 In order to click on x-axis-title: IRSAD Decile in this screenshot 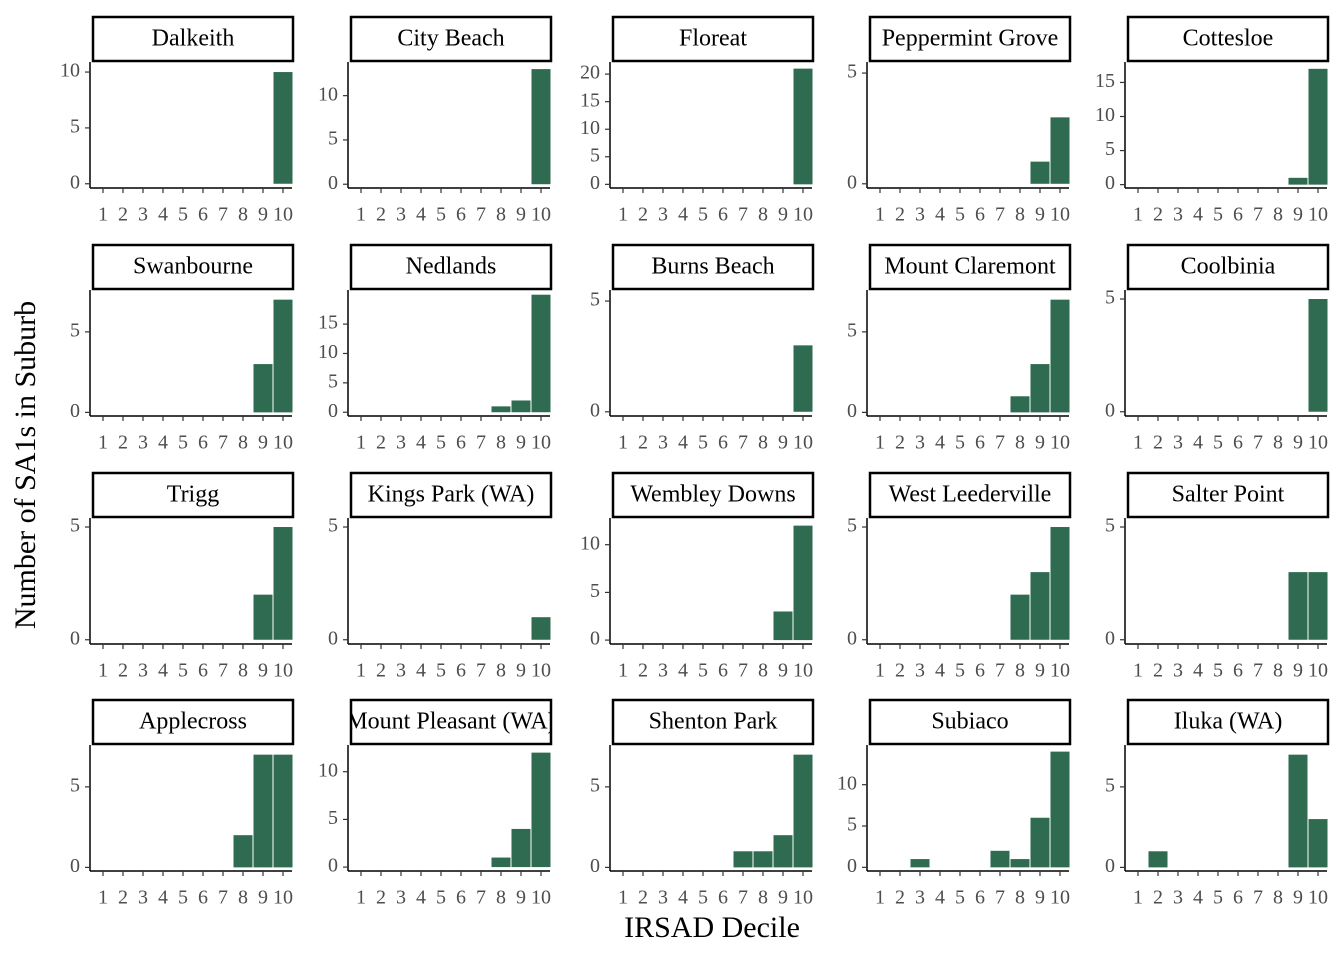, I will do `click(712, 927)`.